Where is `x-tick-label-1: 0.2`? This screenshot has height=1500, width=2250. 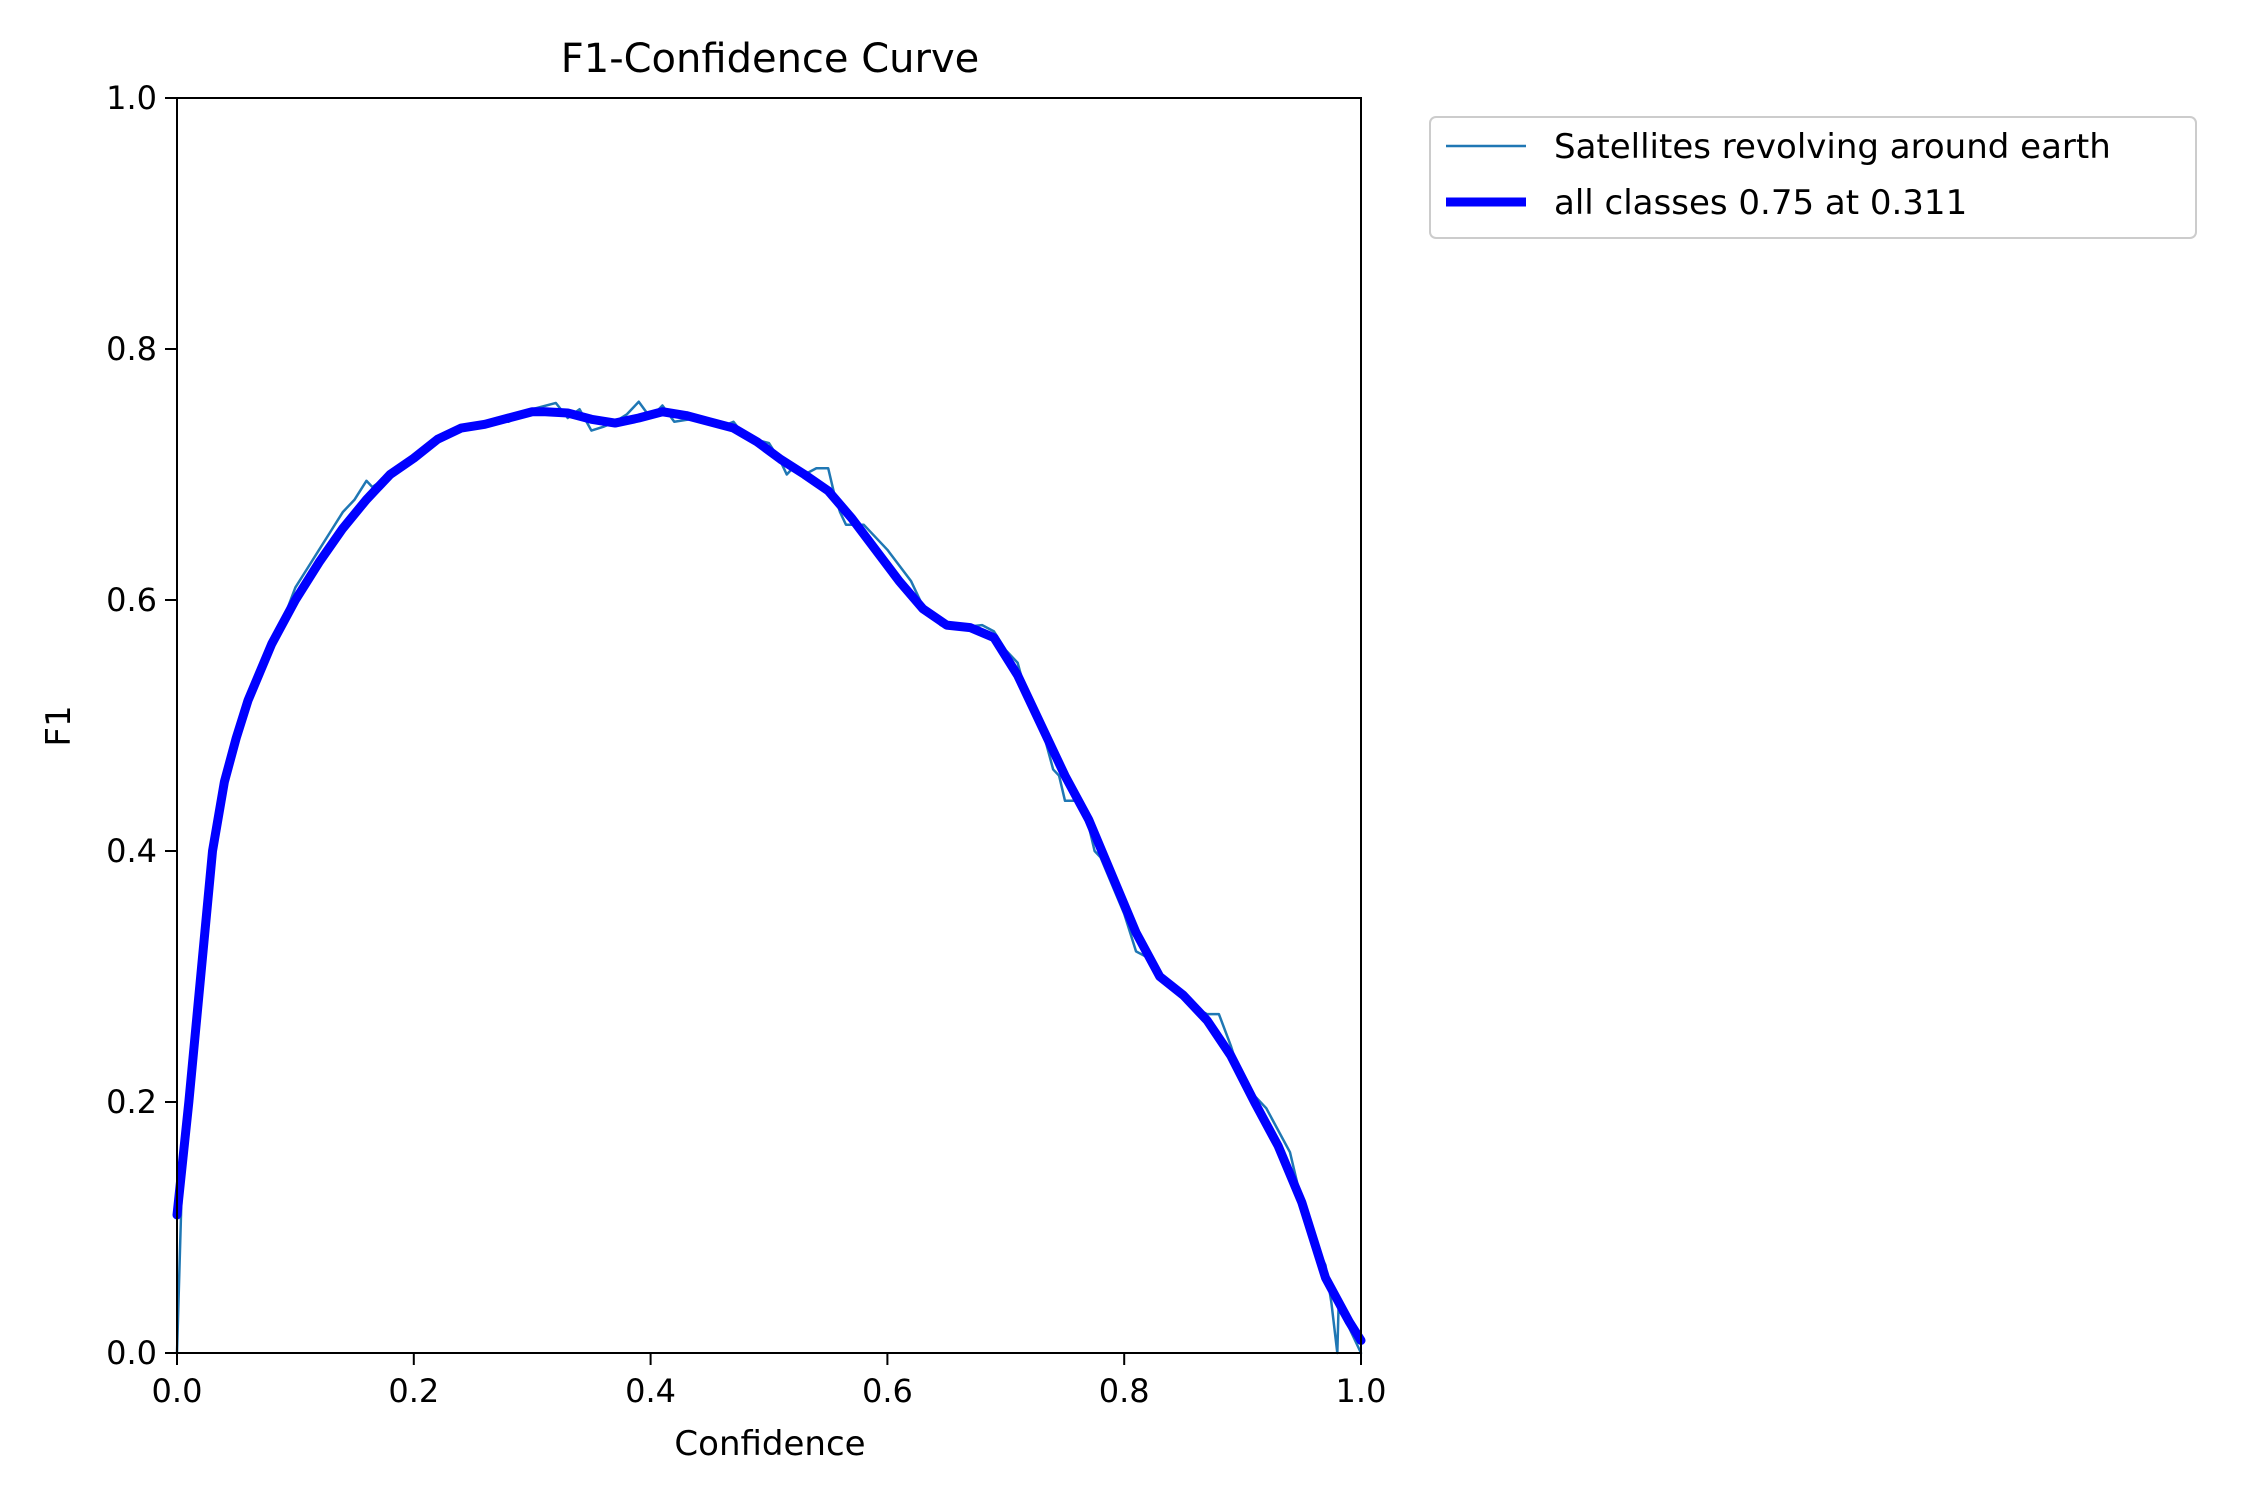 x-tick-label-1: 0.2 is located at coordinates (413, 1391).